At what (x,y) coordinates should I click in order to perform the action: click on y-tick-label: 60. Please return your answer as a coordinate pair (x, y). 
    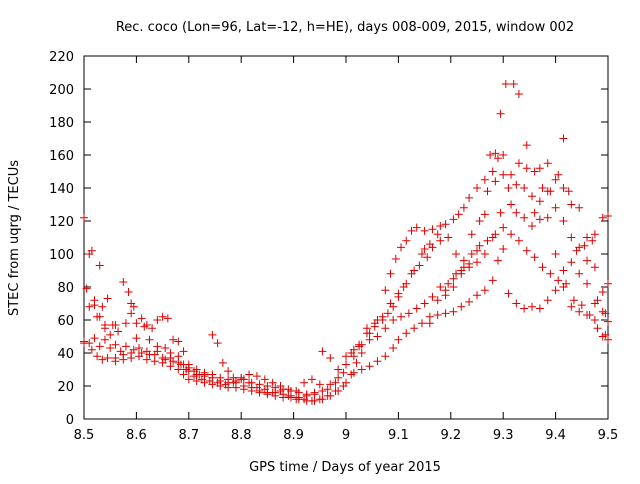
    Looking at the image, I should click on (65, 321).